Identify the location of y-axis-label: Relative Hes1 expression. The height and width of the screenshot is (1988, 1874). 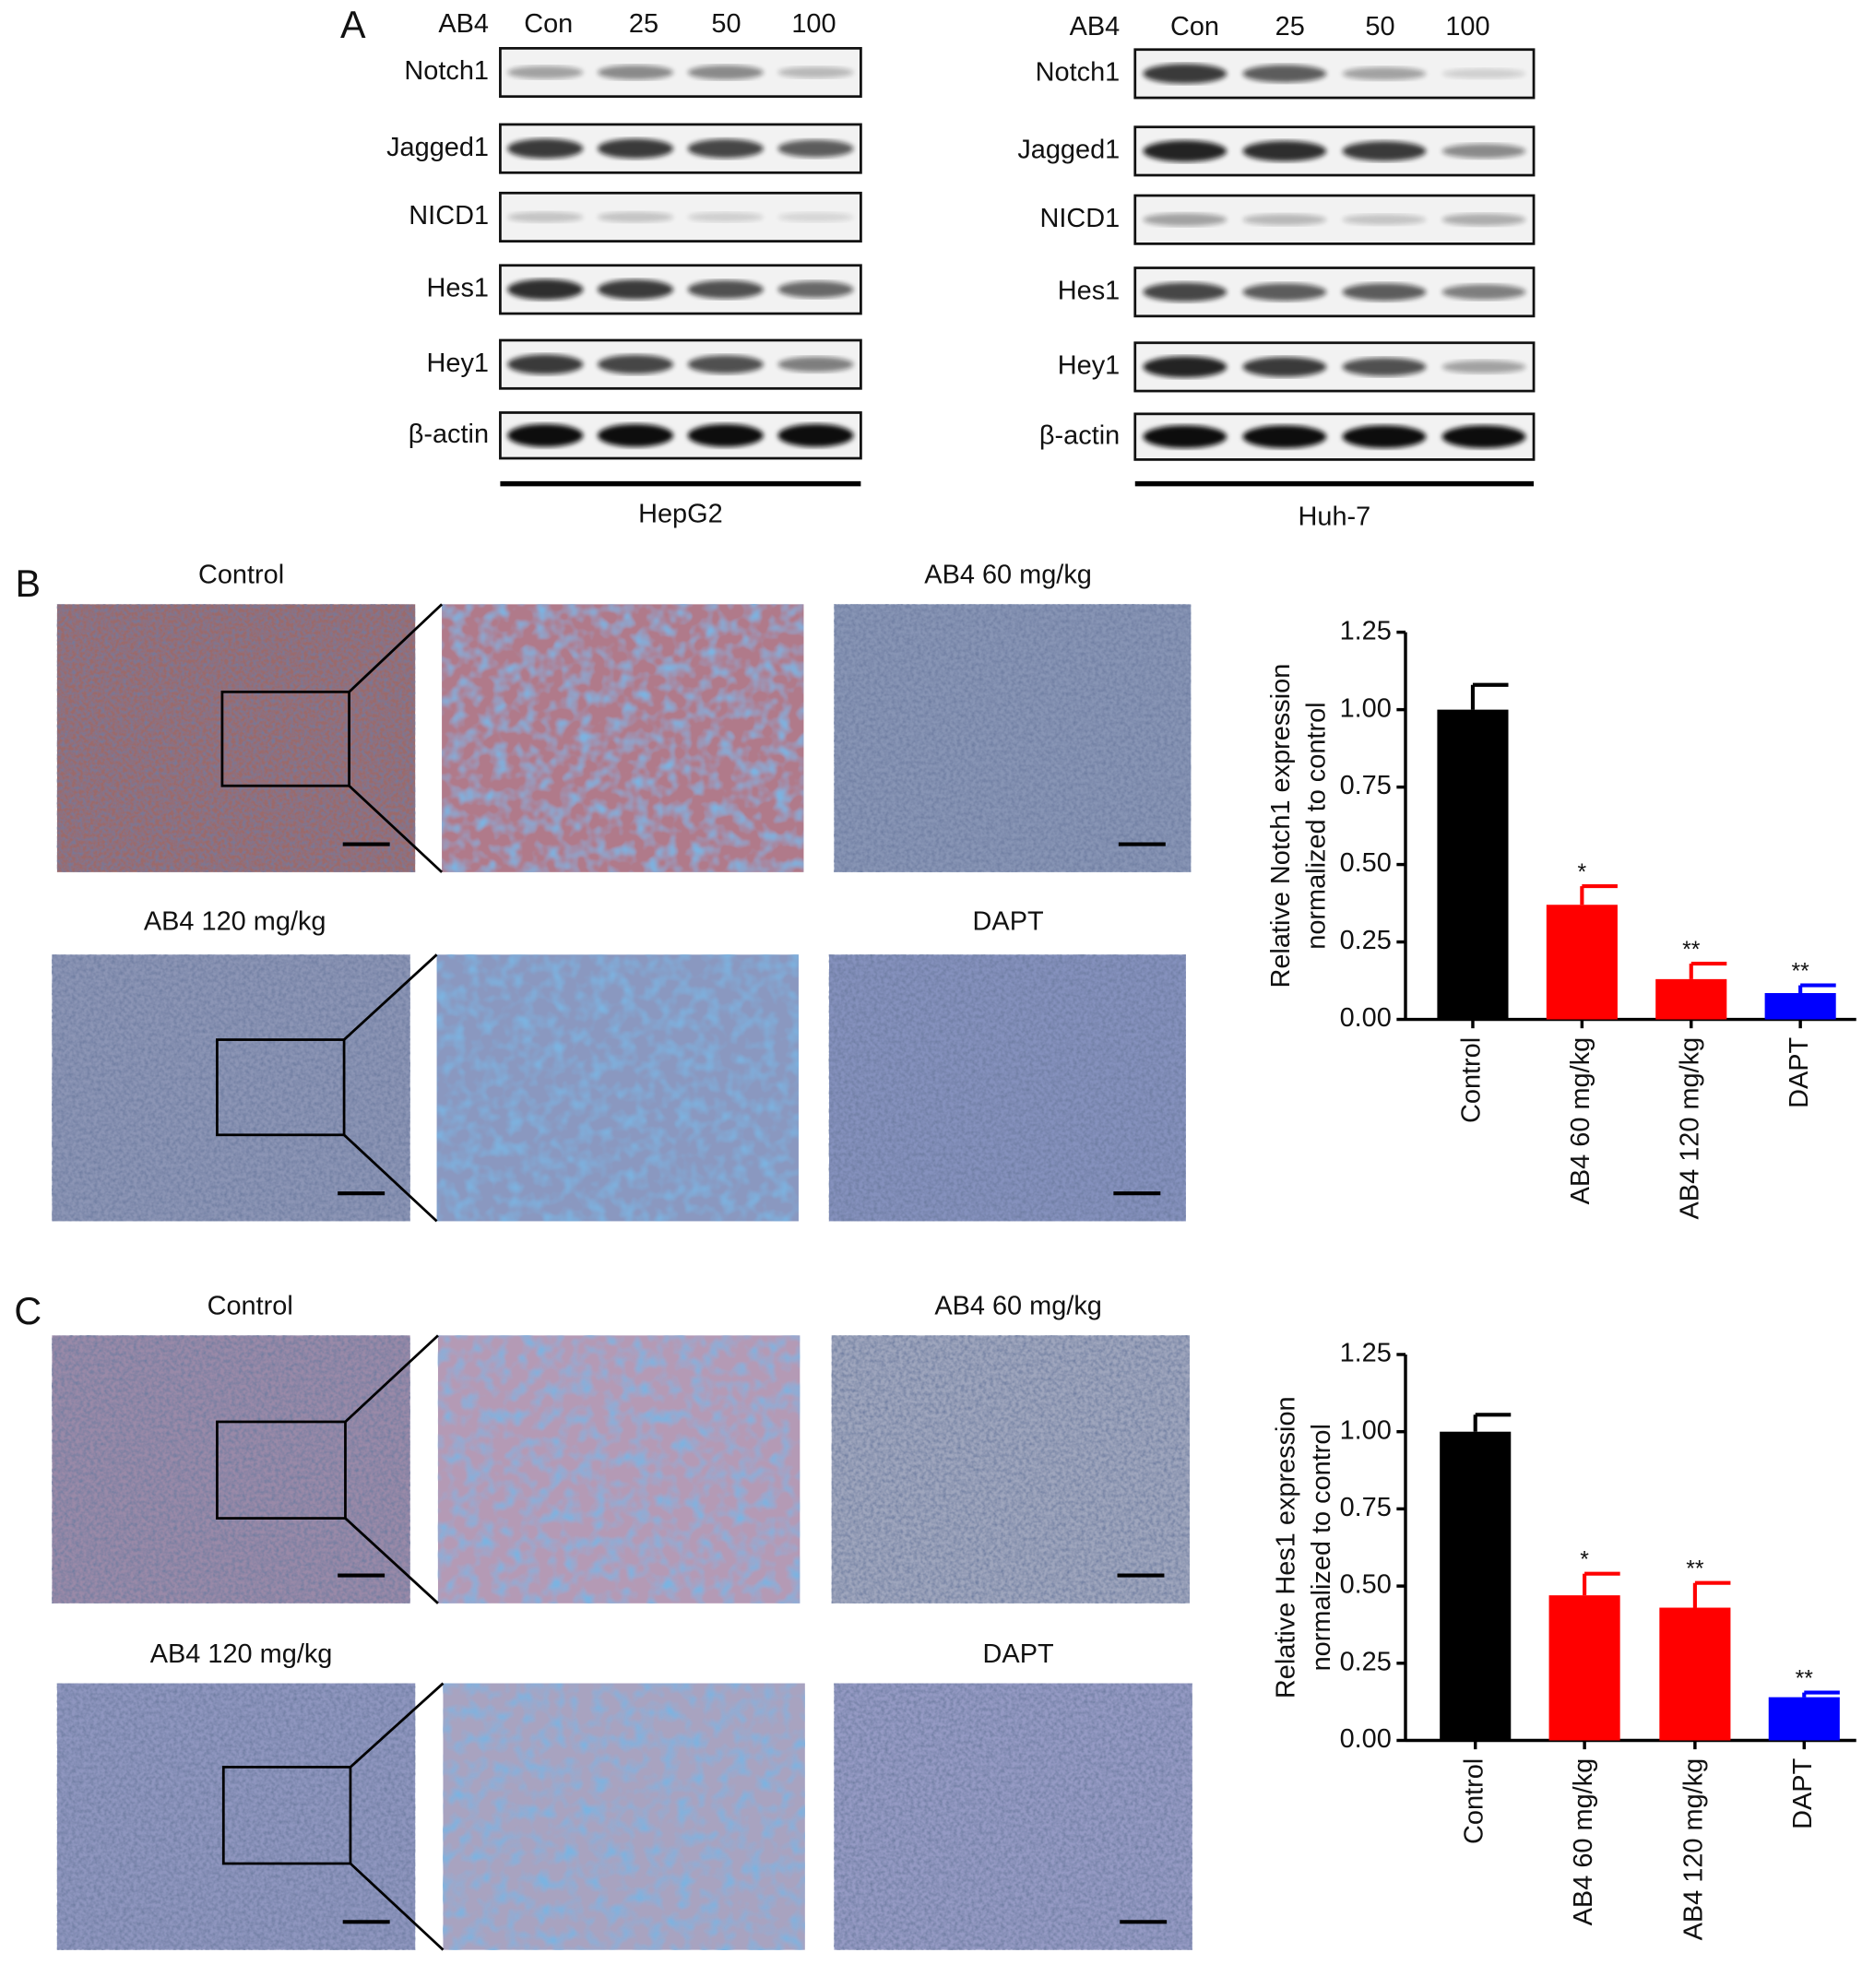
(1286, 1547).